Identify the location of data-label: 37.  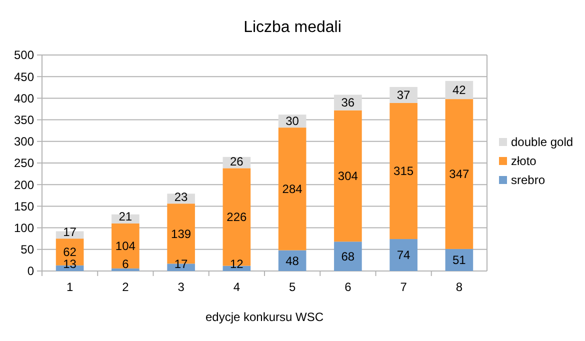
(403, 95).